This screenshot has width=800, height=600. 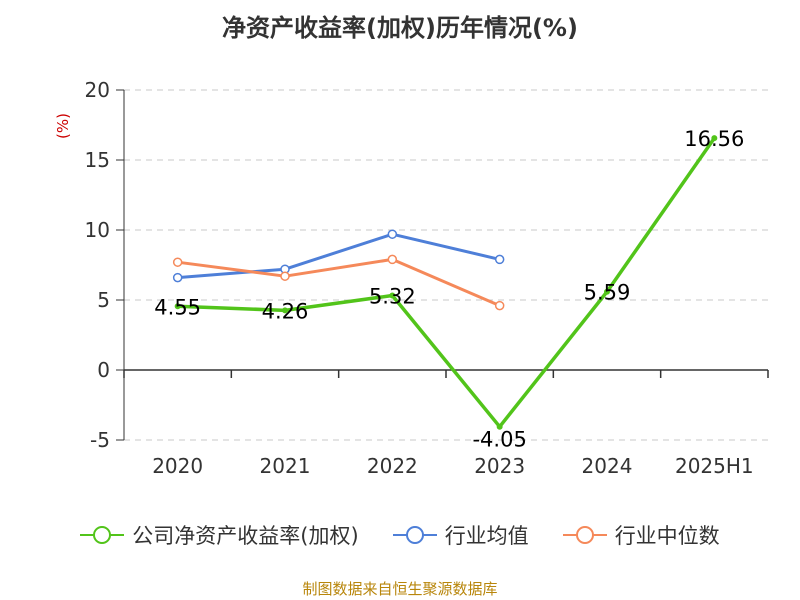 What do you see at coordinates (392, 466) in the screenshot?
I see `x-tick-label: 2022` at bounding box center [392, 466].